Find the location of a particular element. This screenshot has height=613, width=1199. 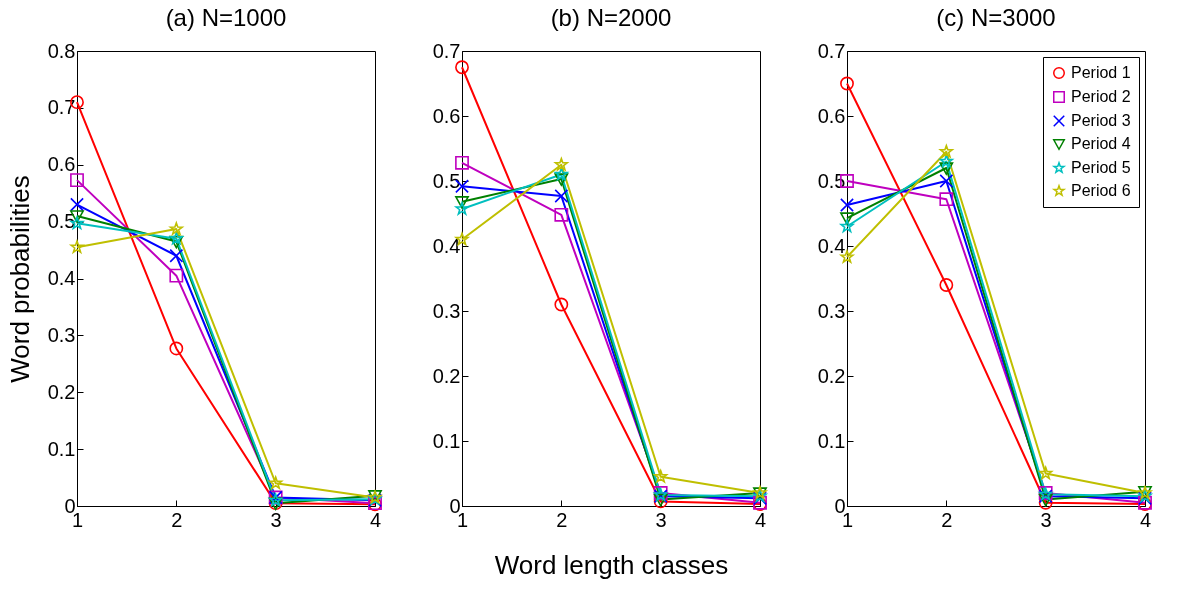

chart-title: (c) N=3000 is located at coordinates (996, 17).